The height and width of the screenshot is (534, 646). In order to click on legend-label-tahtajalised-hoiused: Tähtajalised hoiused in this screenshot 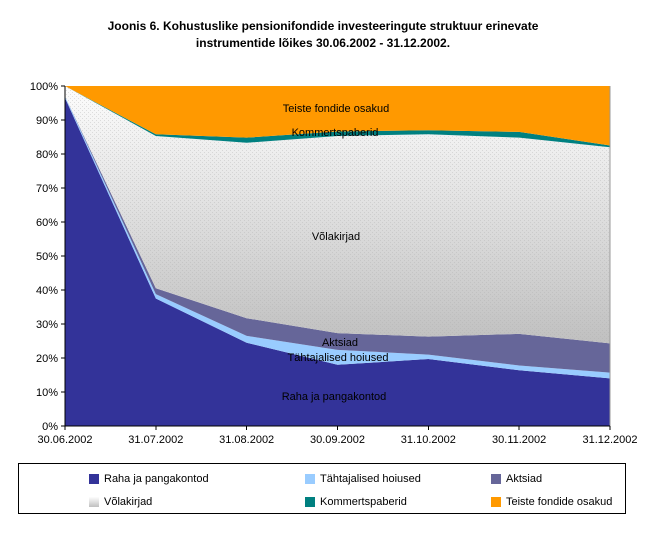, I will do `click(370, 479)`.